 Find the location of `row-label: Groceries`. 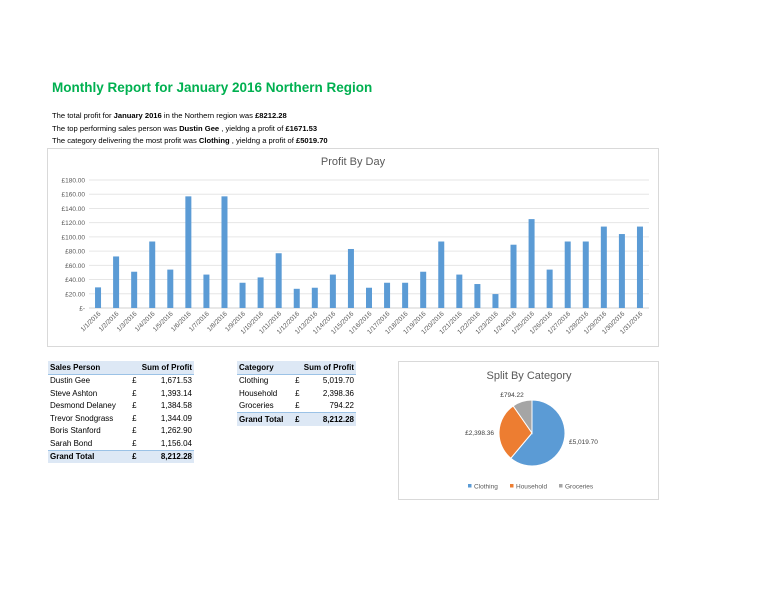

row-label: Groceries is located at coordinates (256, 406).